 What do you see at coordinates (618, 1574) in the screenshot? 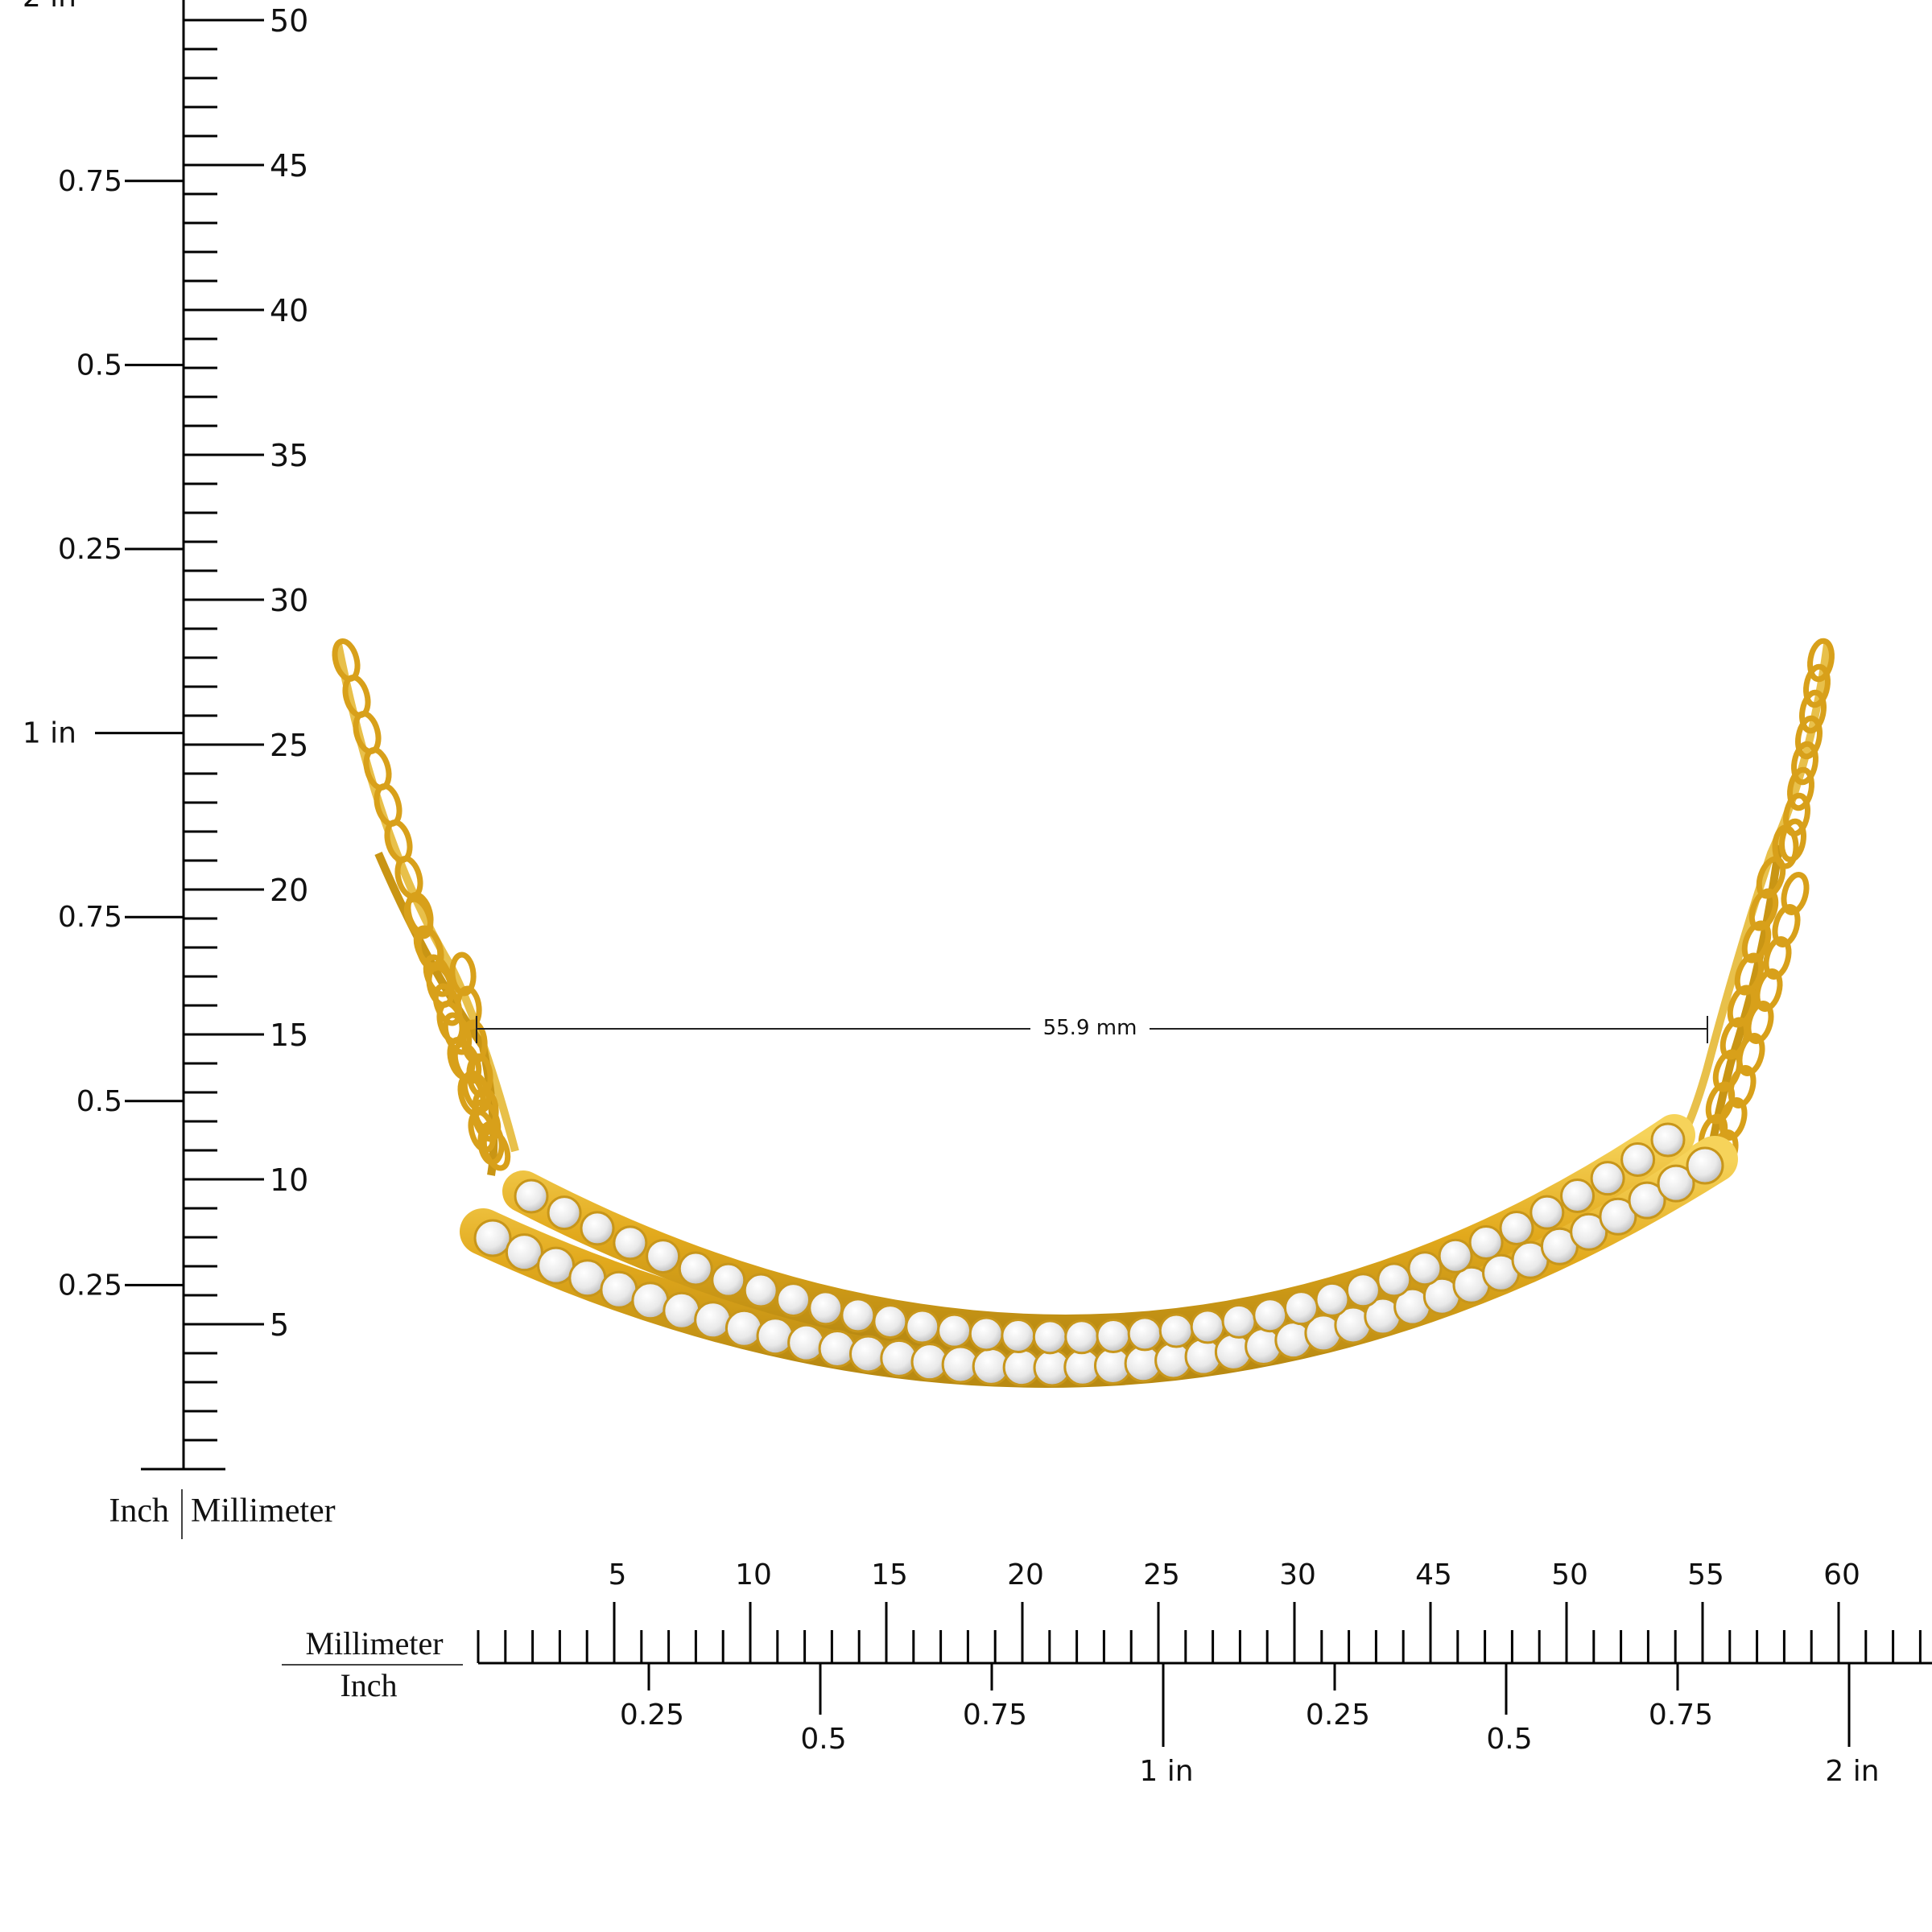
I see `horizontal-ruler-mm-label: 5` at bounding box center [618, 1574].